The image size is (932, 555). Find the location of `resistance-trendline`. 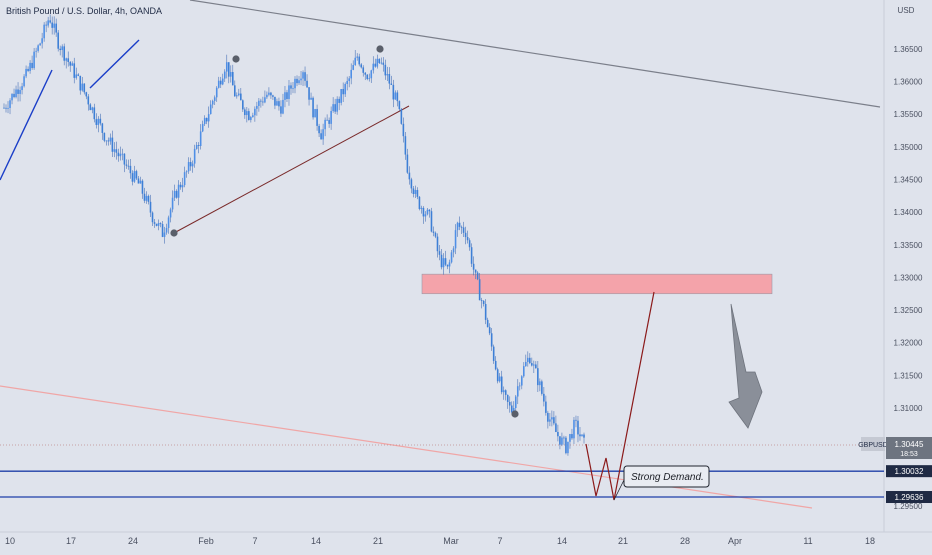

resistance-trendline is located at coordinates (535, 54).